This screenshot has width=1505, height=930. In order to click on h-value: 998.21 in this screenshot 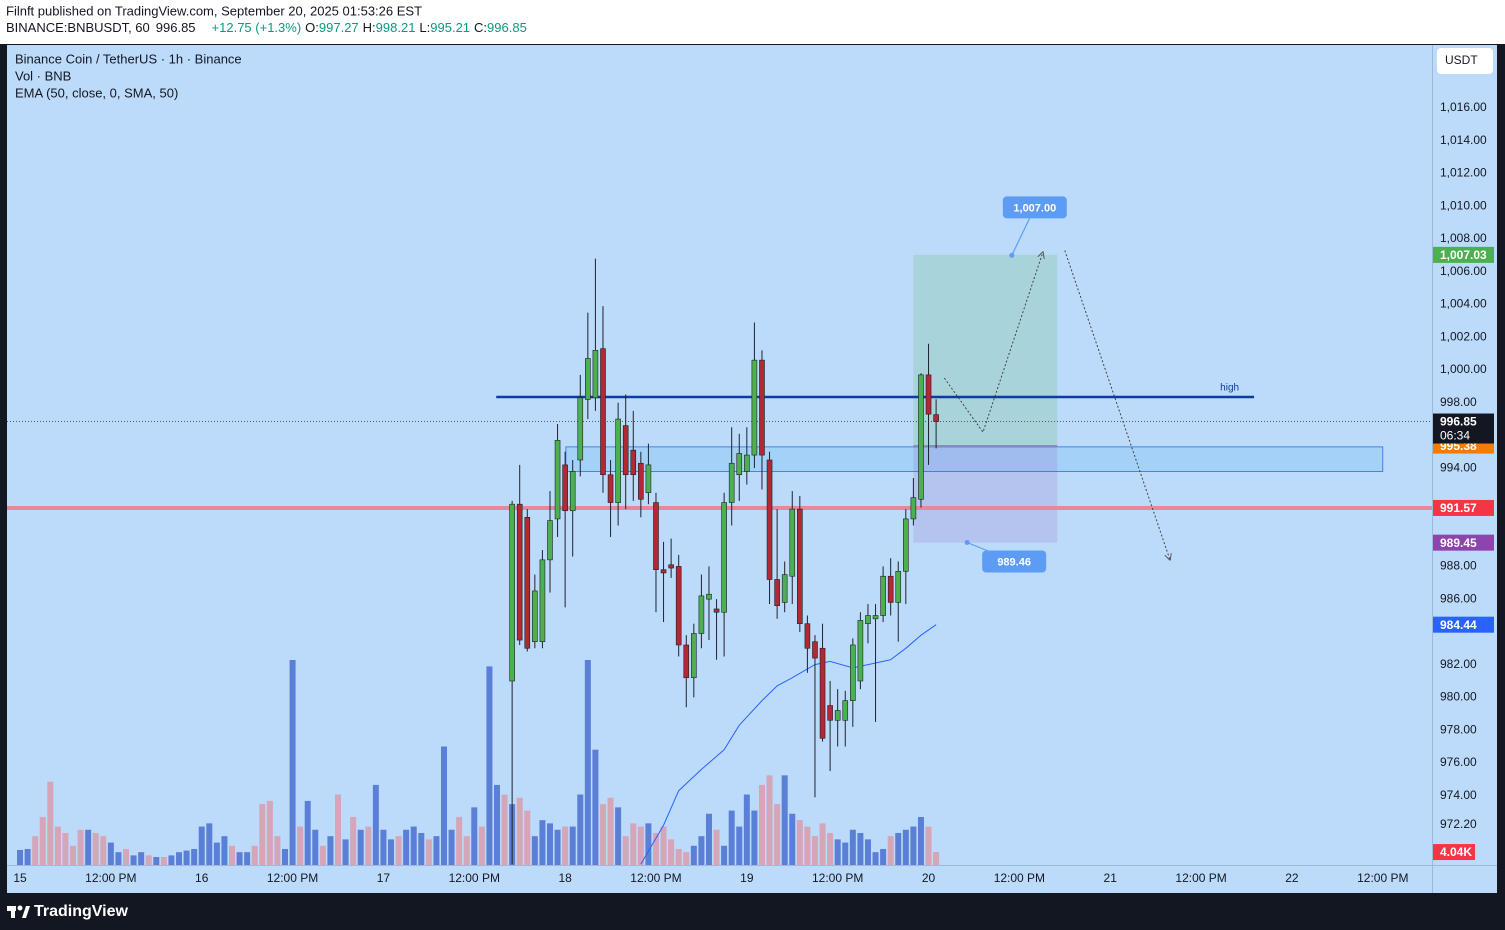, I will do `click(396, 27)`.